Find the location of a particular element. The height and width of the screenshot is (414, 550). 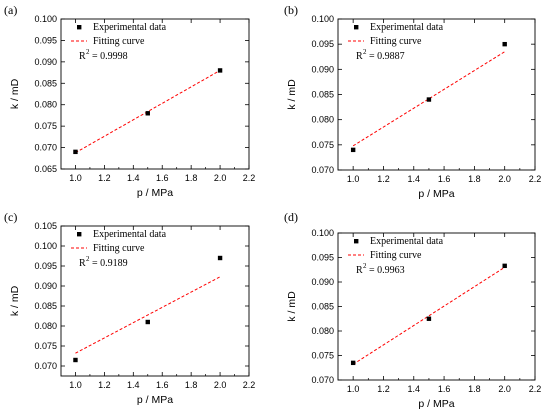

r-squared-value: = 0.9963 is located at coordinates (387, 270).